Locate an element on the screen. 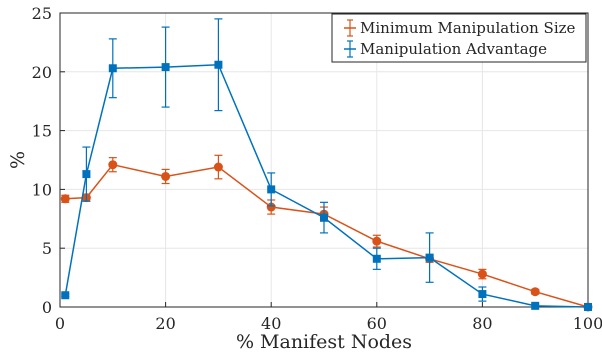 Image resolution: width=602 pixels, height=356 pixels. y-tick-label: 5 is located at coordinates (47, 248).